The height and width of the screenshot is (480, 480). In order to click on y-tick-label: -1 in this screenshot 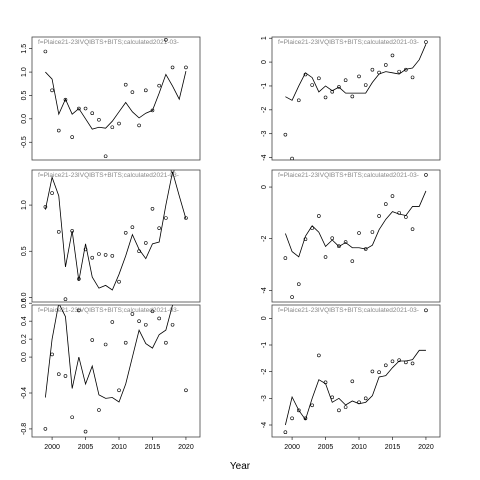, I will do `click(264, 86)`.